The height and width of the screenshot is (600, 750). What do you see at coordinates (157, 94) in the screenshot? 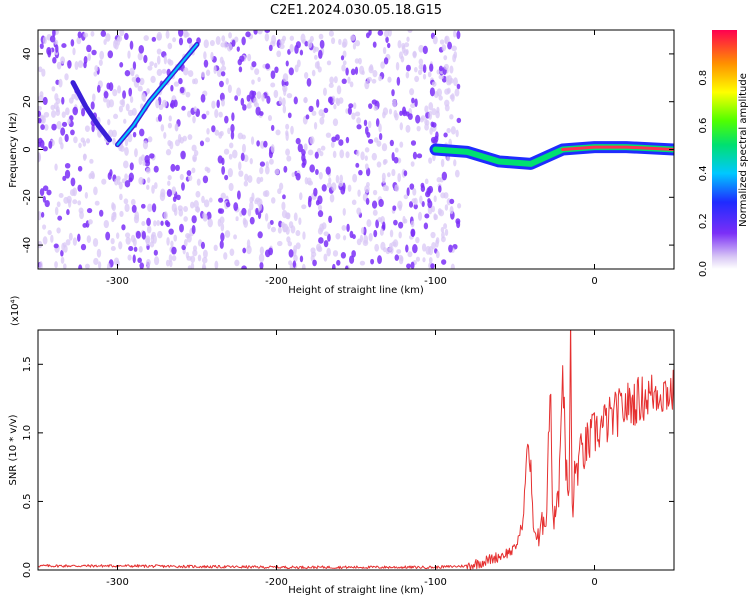
I see `rising-tone-core` at bounding box center [157, 94].